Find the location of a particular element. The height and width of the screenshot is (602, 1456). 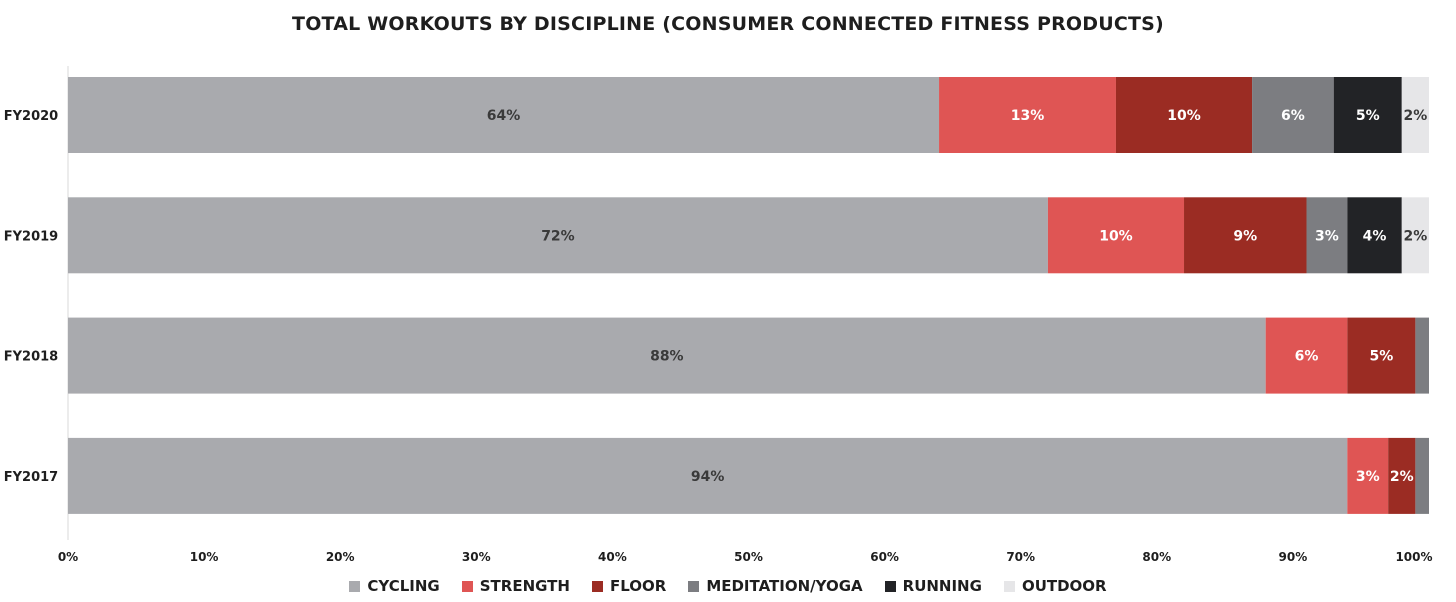

data-label: 4% is located at coordinates (1375, 236).